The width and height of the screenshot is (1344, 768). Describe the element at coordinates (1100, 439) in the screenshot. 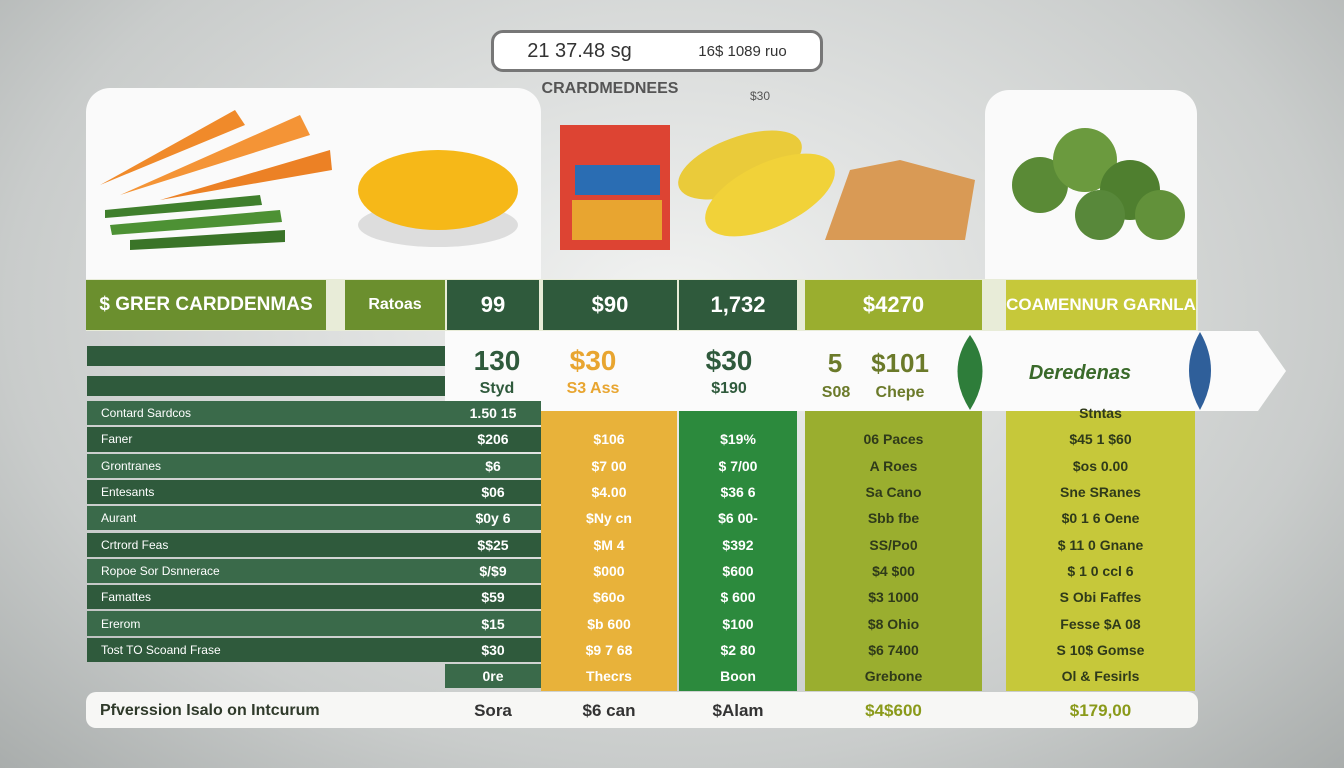

I see `cell: $45 1 $60` at that location.